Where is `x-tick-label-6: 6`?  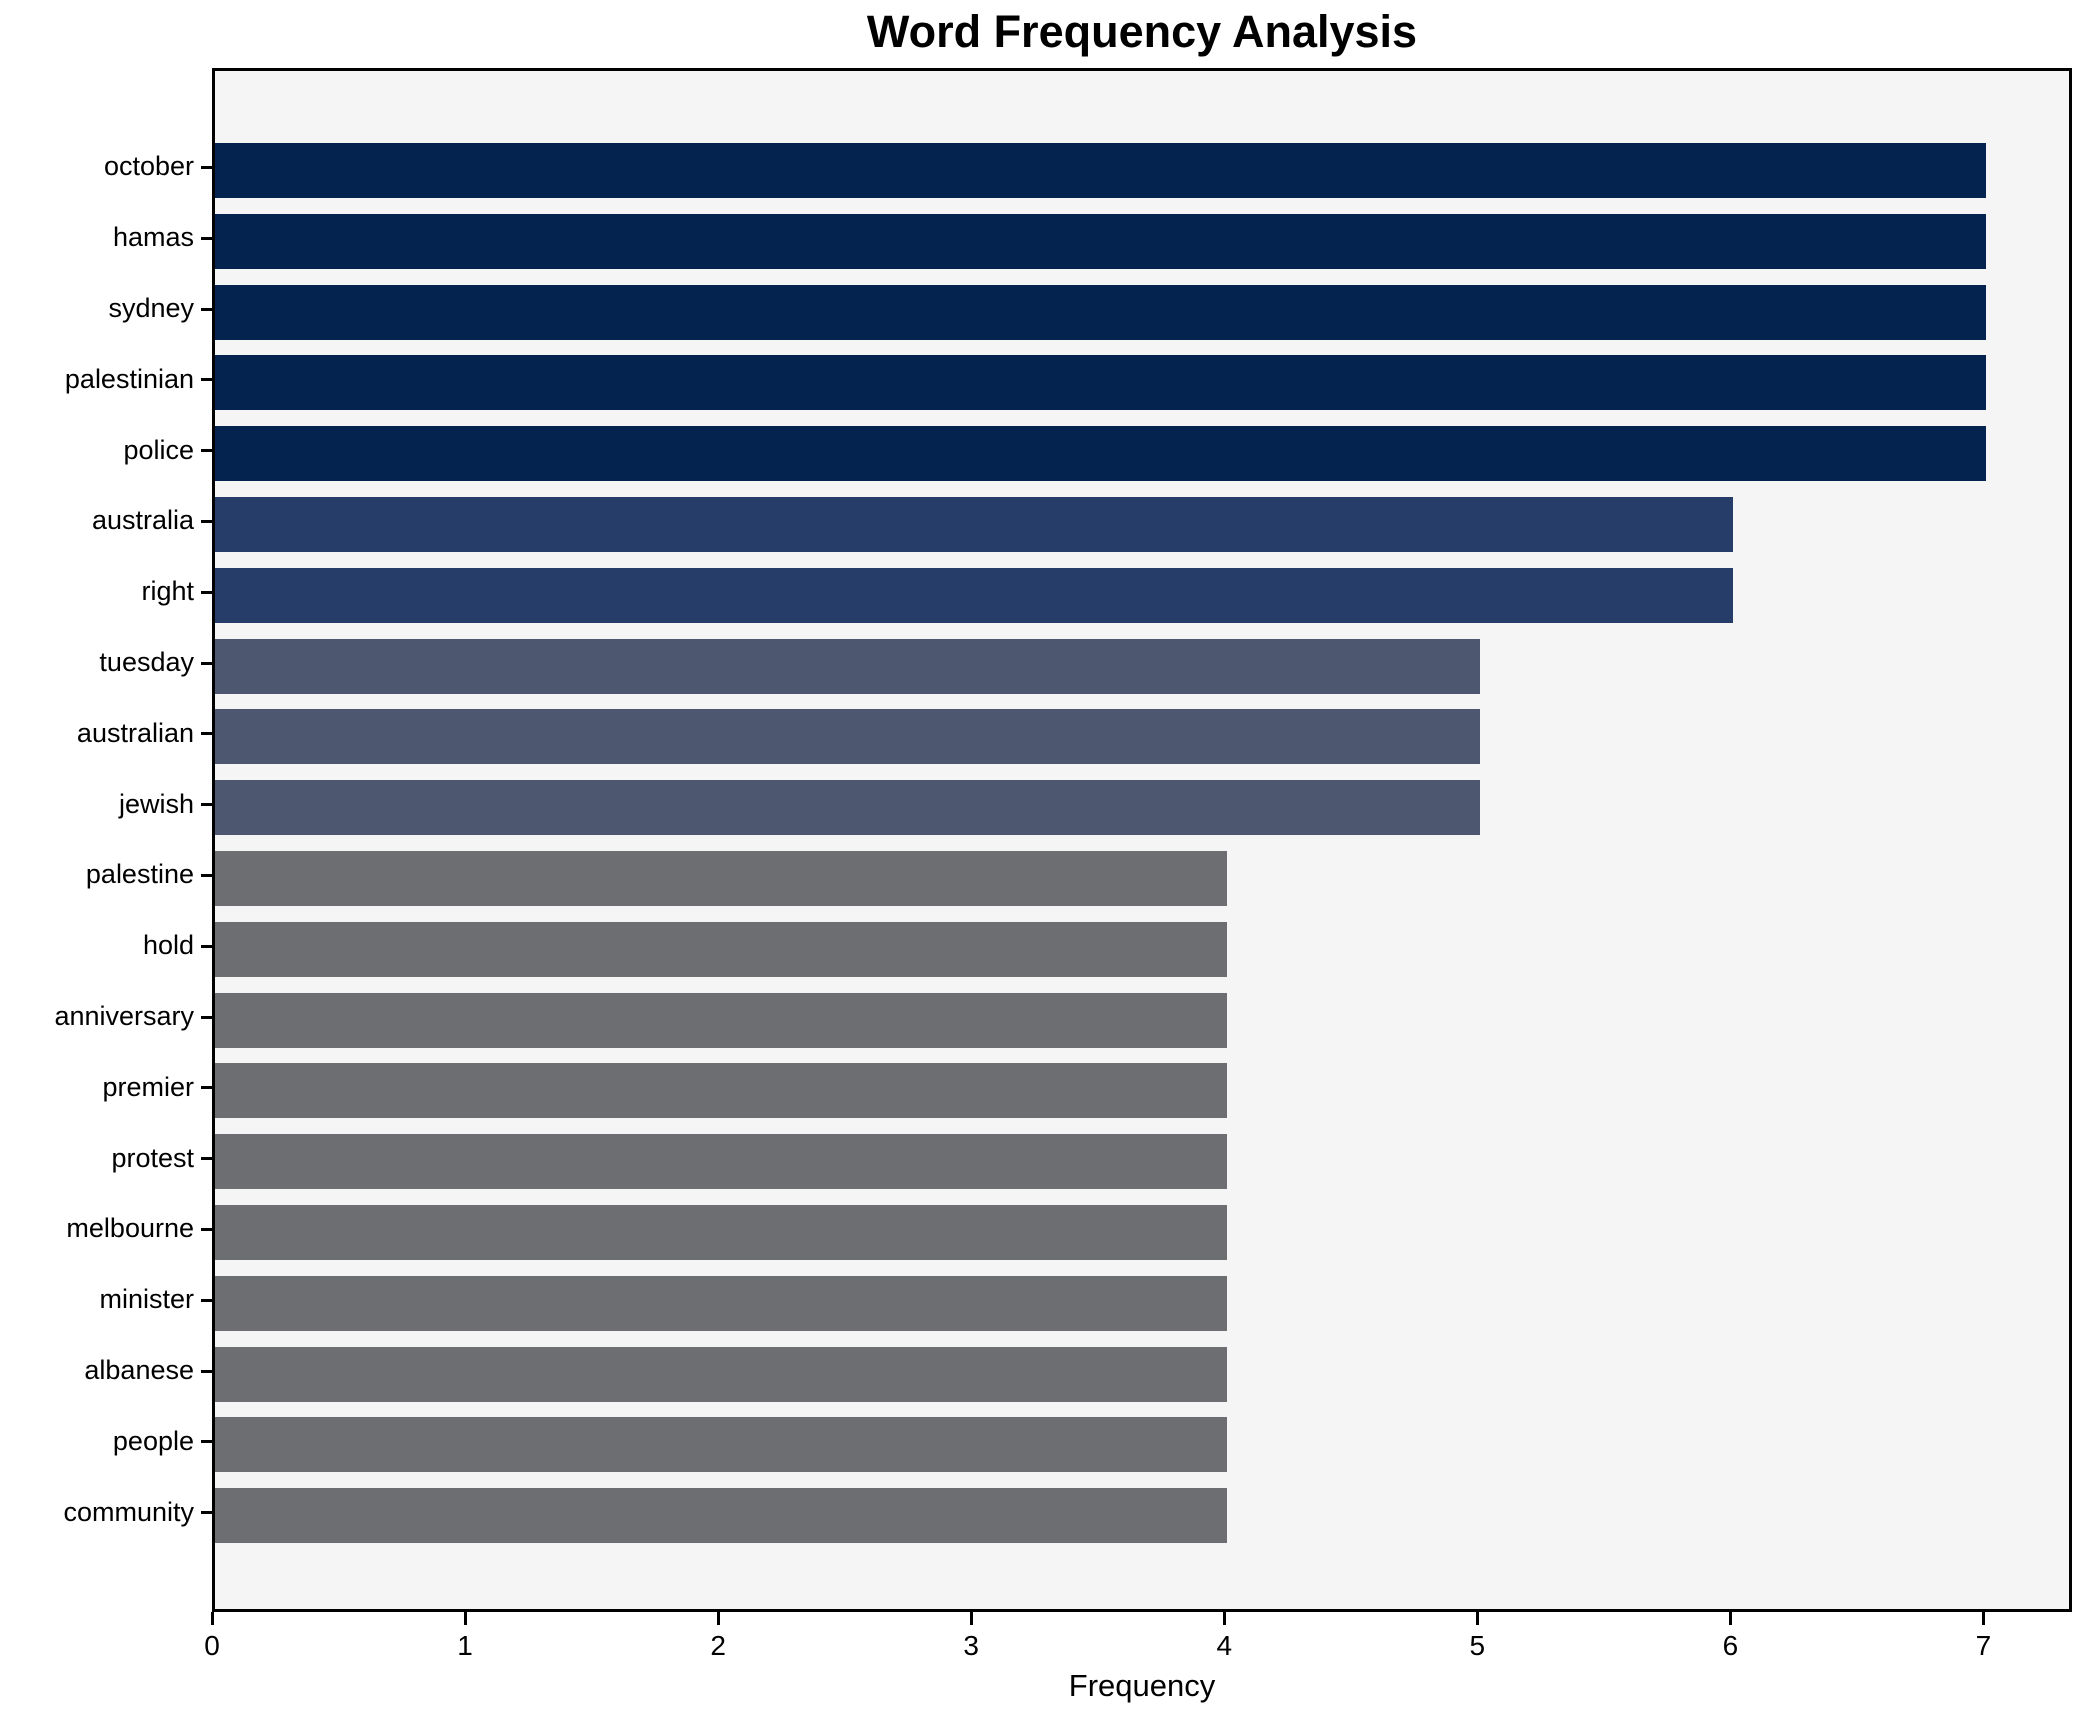 x-tick-label-6: 6 is located at coordinates (1730, 1645).